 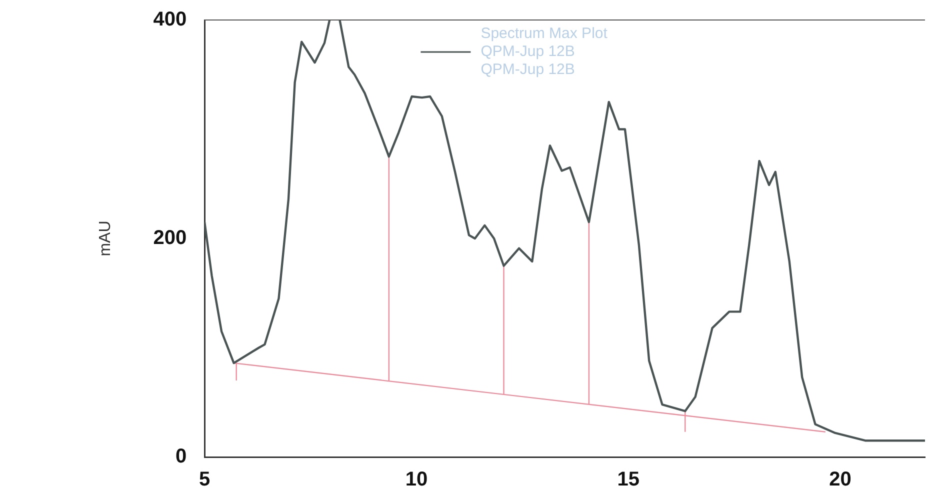 What do you see at coordinates (544, 33) in the screenshot?
I see `legend-title: Spectrum Max Plot` at bounding box center [544, 33].